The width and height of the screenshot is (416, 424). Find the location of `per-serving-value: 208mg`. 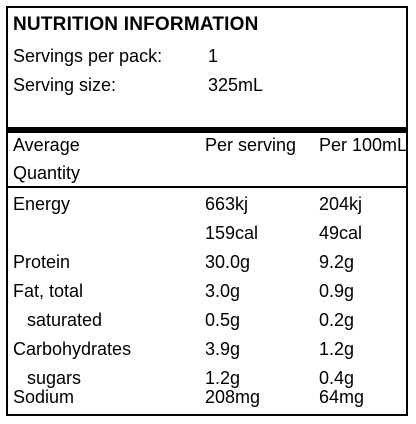

per-serving-value: 208mg is located at coordinates (233, 397).